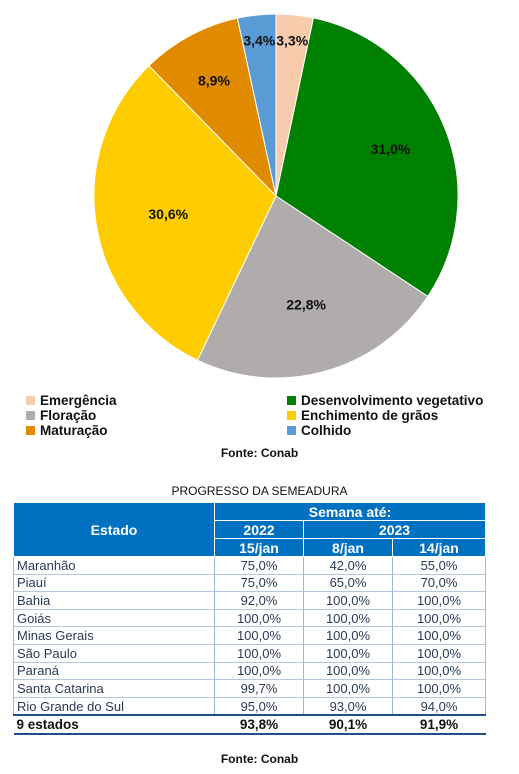 The width and height of the screenshot is (519, 774). I want to click on pie-slice-floracao, so click(312, 287).